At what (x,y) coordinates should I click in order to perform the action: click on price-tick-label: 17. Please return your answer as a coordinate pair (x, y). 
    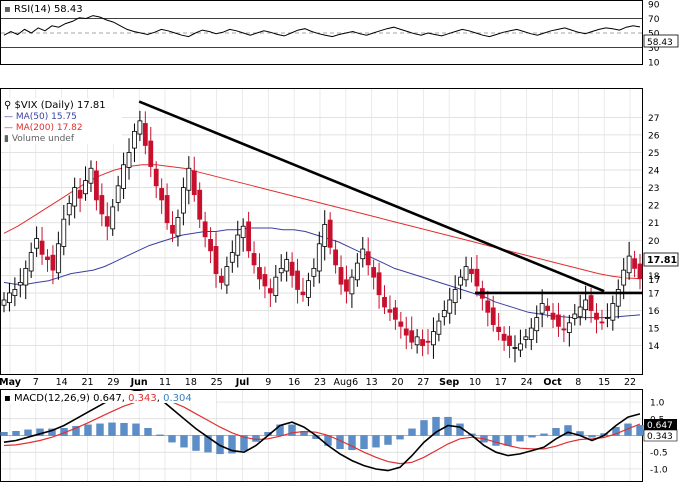
    Looking at the image, I should click on (653, 294).